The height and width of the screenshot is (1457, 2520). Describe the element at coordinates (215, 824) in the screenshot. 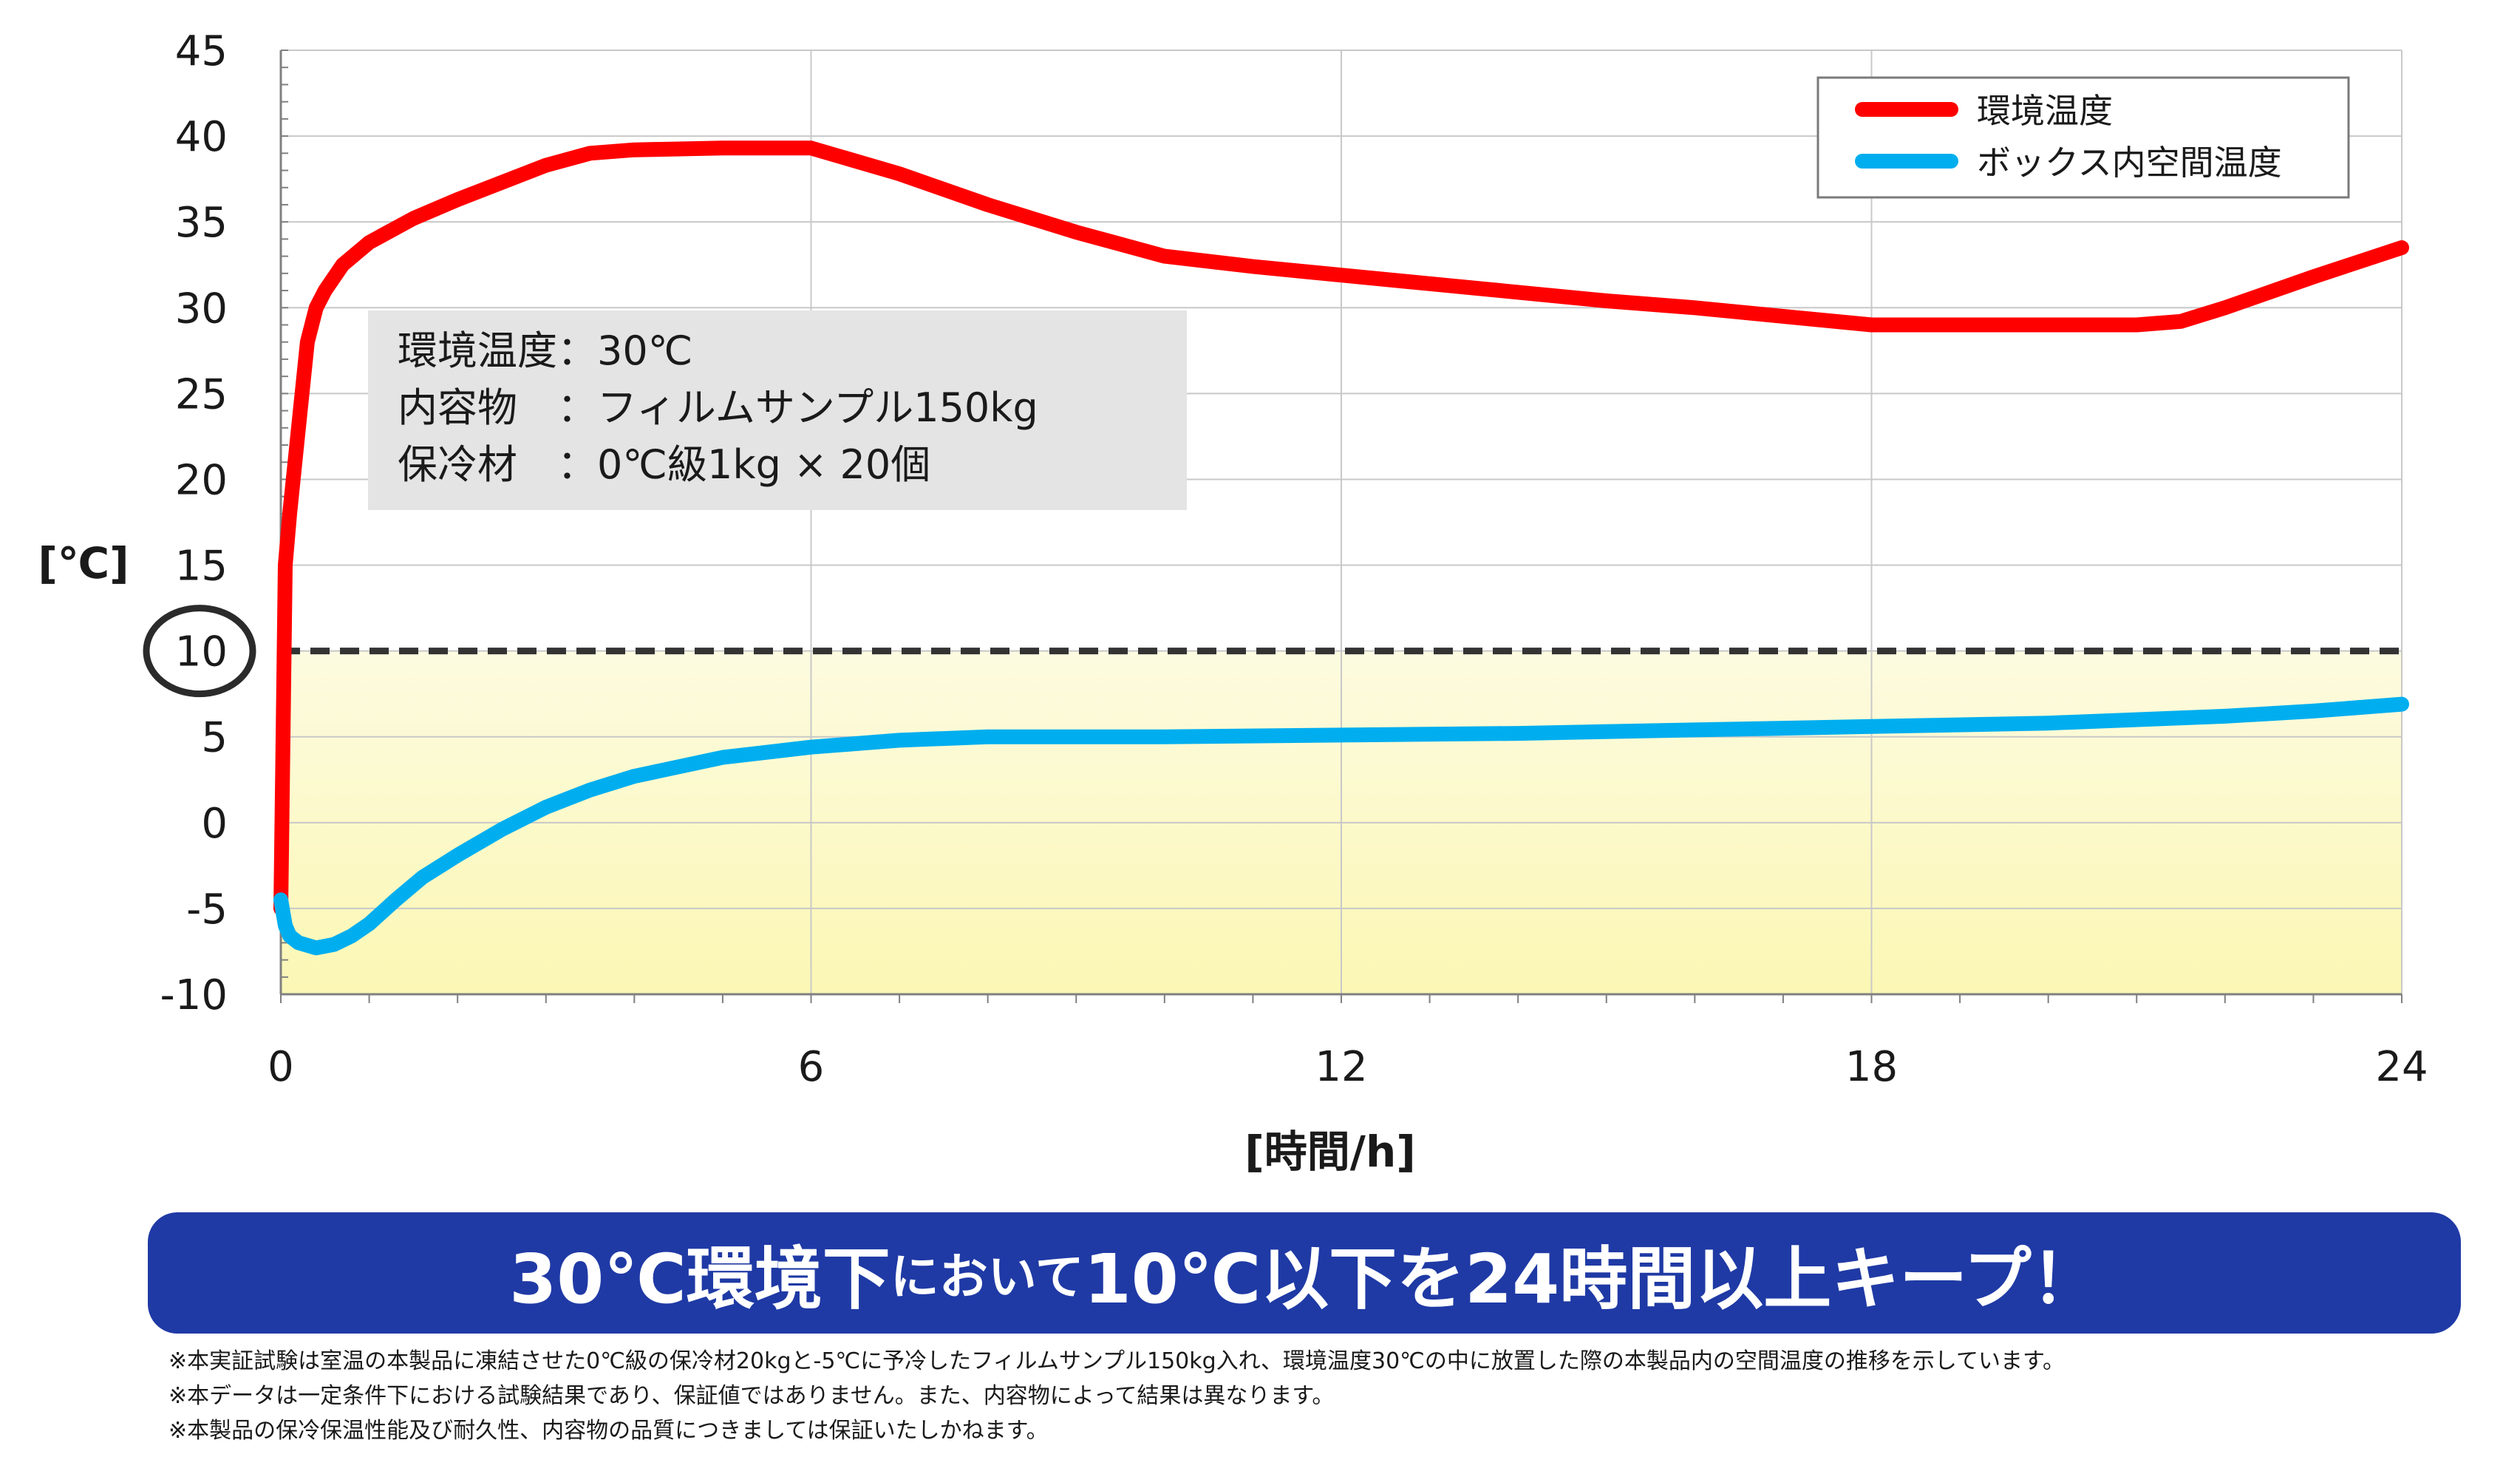

I see `y-tick-label: 0` at that location.